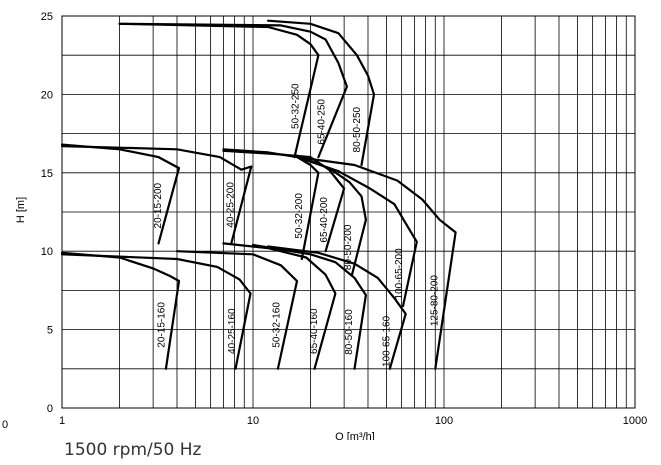  Describe the element at coordinates (230, 205) in the screenshot. I see `curve-label: 40-25-200` at that location.